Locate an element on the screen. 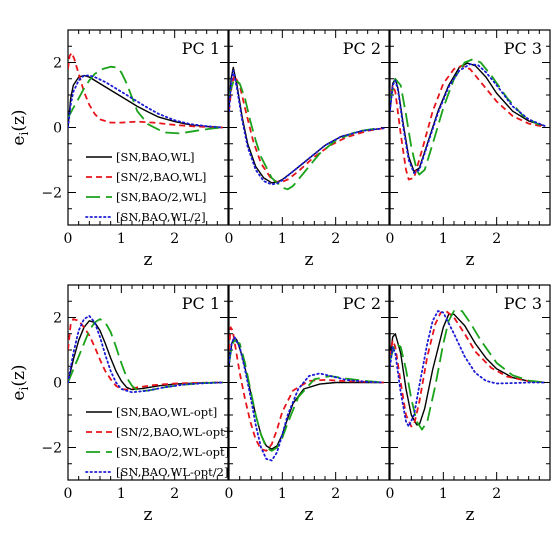 This screenshot has height=554, width=554. legend-label: [SN,BAO,WL-opt] is located at coordinates (166, 412).